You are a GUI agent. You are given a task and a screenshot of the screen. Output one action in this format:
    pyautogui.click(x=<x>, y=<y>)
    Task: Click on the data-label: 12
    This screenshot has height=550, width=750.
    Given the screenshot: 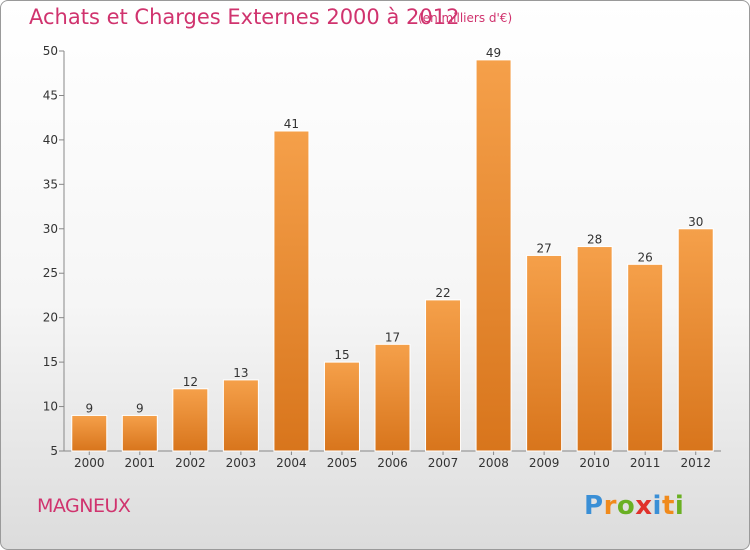 What is the action you would take?
    pyautogui.click(x=190, y=382)
    